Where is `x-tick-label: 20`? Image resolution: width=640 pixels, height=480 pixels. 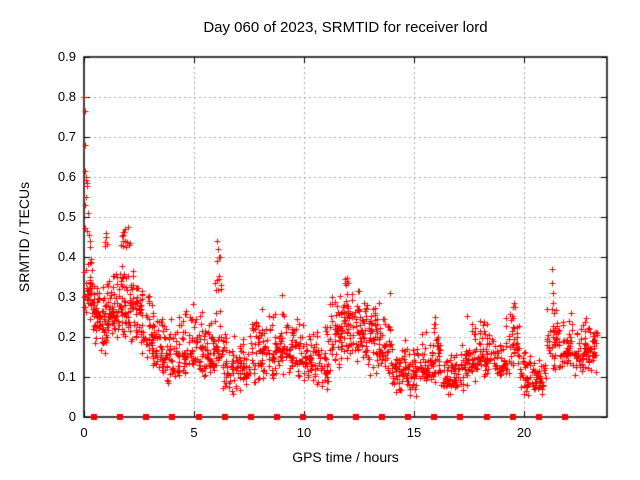
x-tick-label: 20 is located at coordinates (524, 432).